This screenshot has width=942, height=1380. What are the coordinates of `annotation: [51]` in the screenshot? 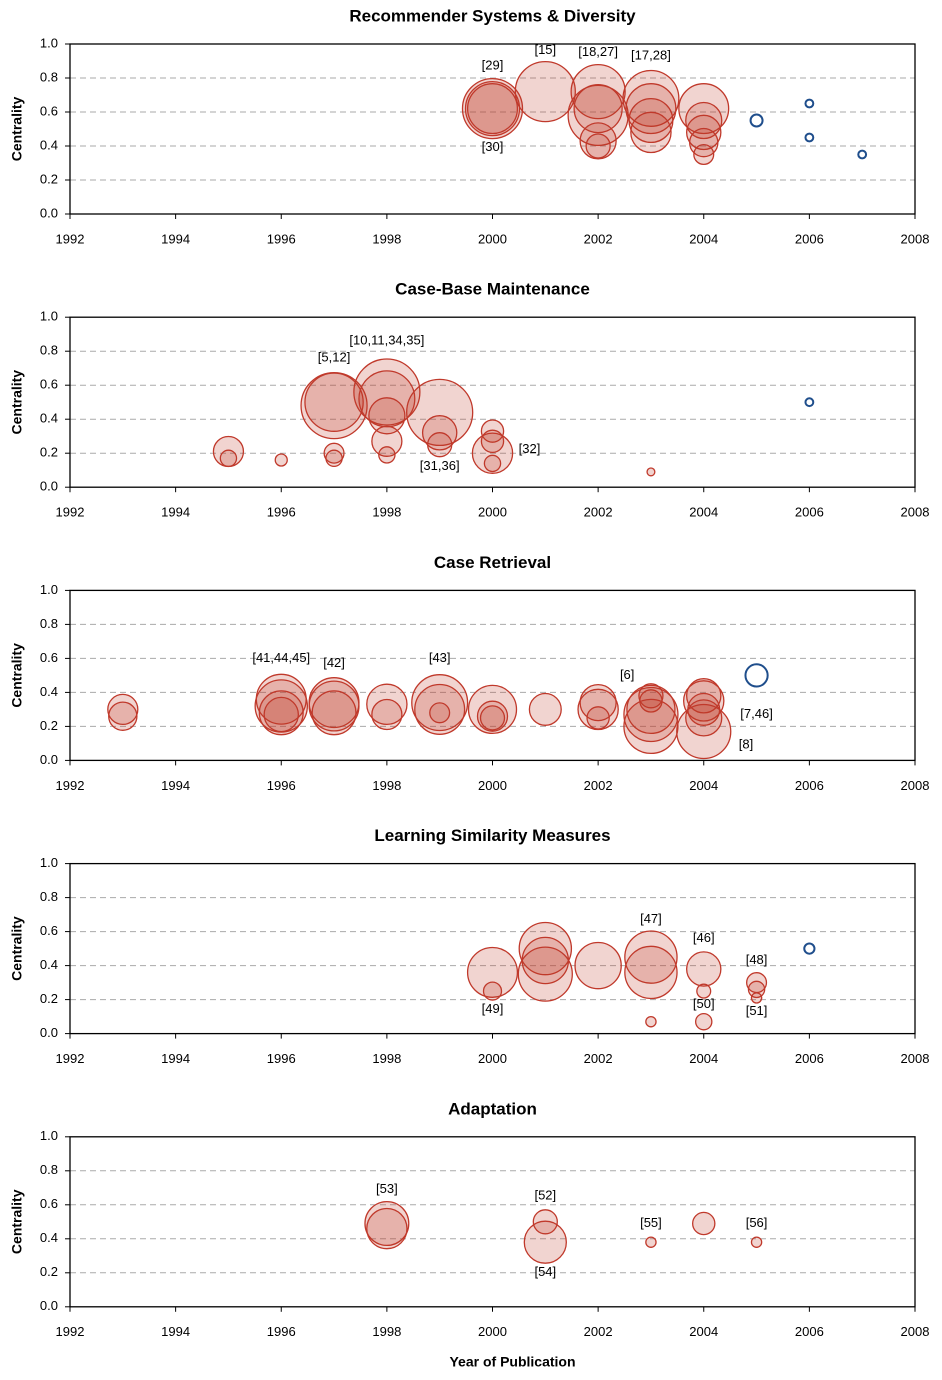 It's located at (757, 1010).